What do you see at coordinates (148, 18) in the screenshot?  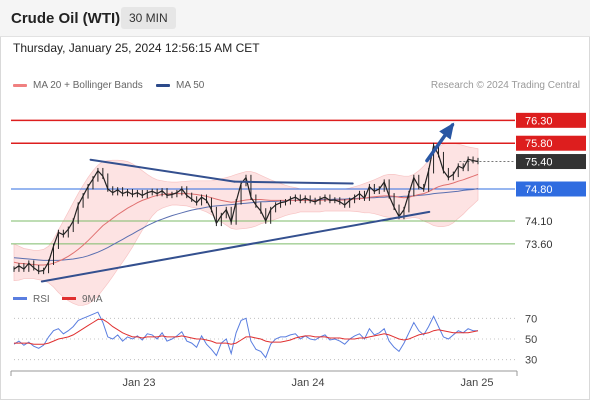 I see `timeframe-badge: 30 MIN` at bounding box center [148, 18].